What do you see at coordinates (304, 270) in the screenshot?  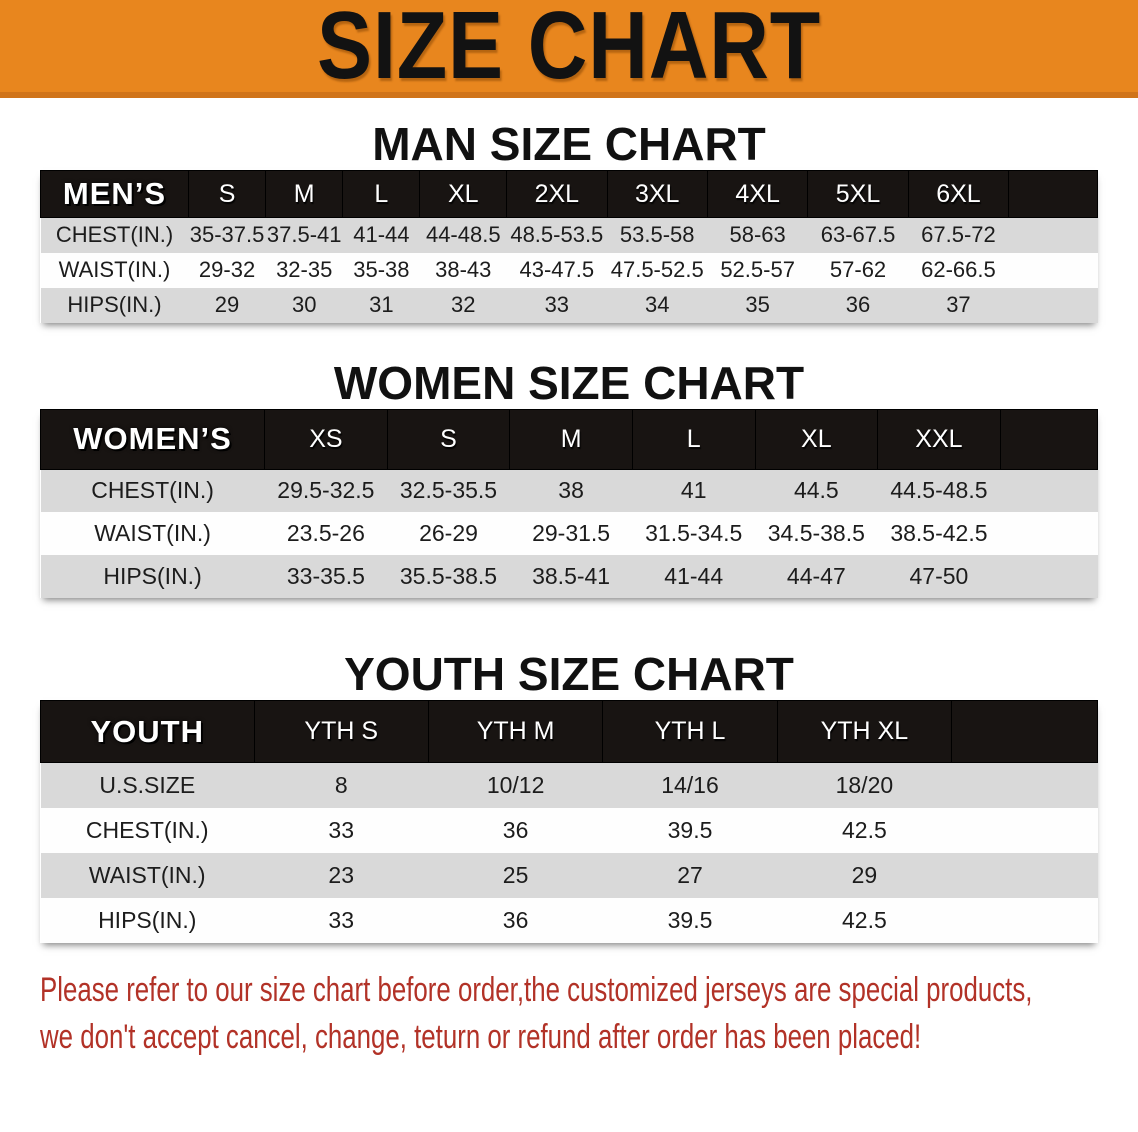 I see `size-value-cell: 32-35` at bounding box center [304, 270].